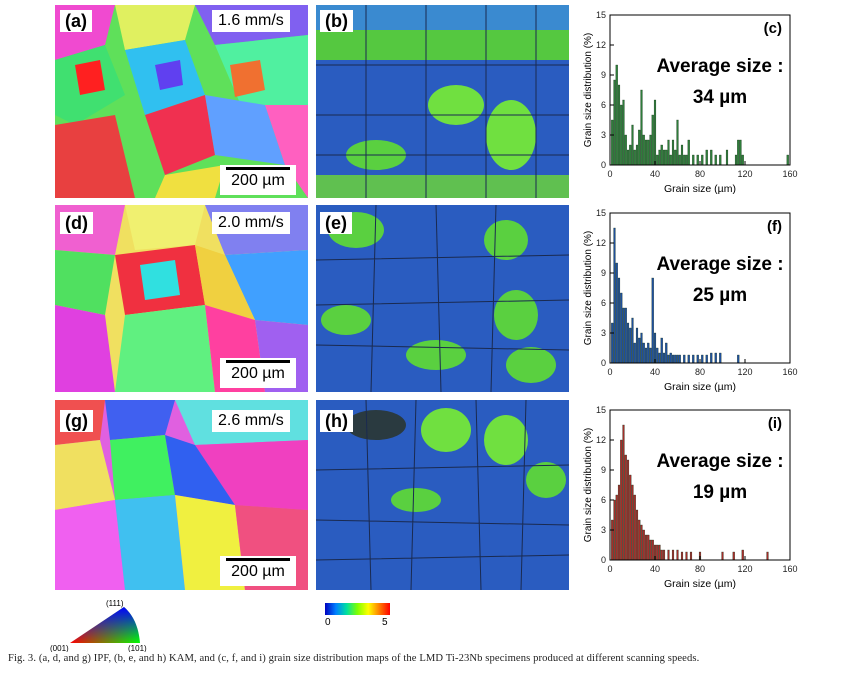 This screenshot has height=686, width=865. I want to click on x-tick-label: 40, so click(655, 569).